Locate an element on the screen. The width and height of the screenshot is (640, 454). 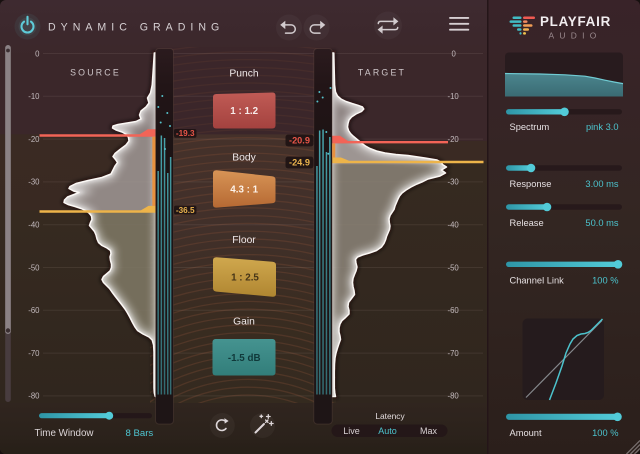
svg-text: TARGET is located at coordinates (382, 72).